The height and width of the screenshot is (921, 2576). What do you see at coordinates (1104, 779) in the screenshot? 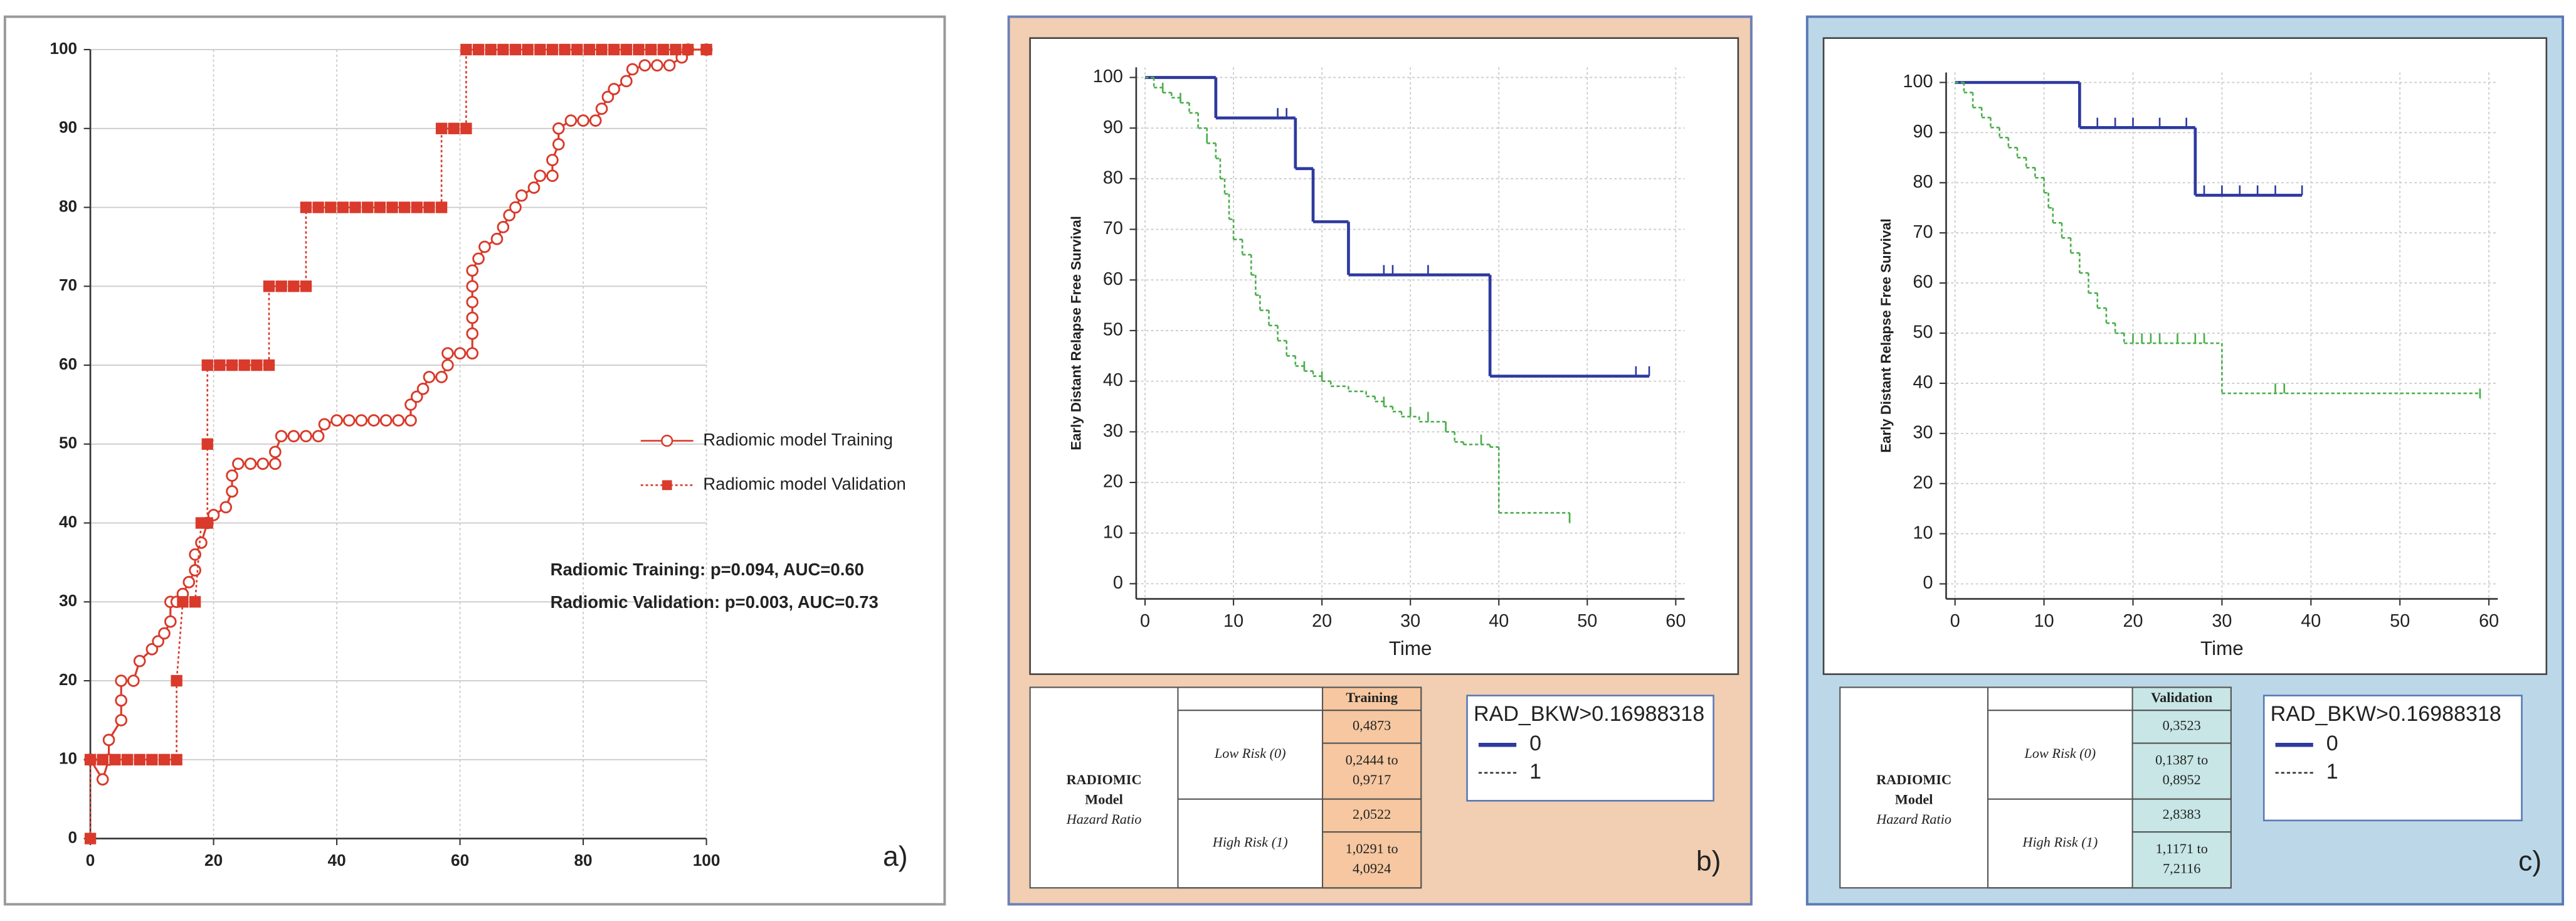
I see `table-row-title: RADIOMIC` at bounding box center [1104, 779].